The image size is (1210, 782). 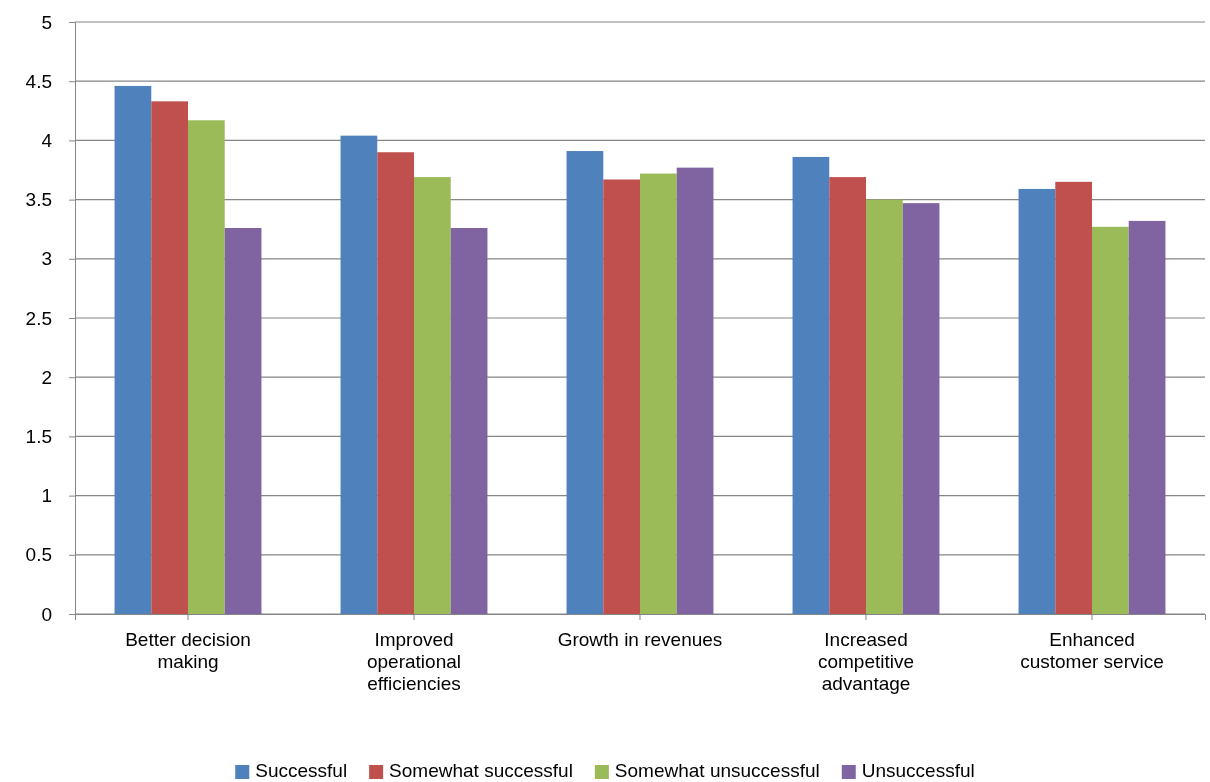 What do you see at coordinates (46, 496) in the screenshot?
I see `y-tick-label: 1` at bounding box center [46, 496].